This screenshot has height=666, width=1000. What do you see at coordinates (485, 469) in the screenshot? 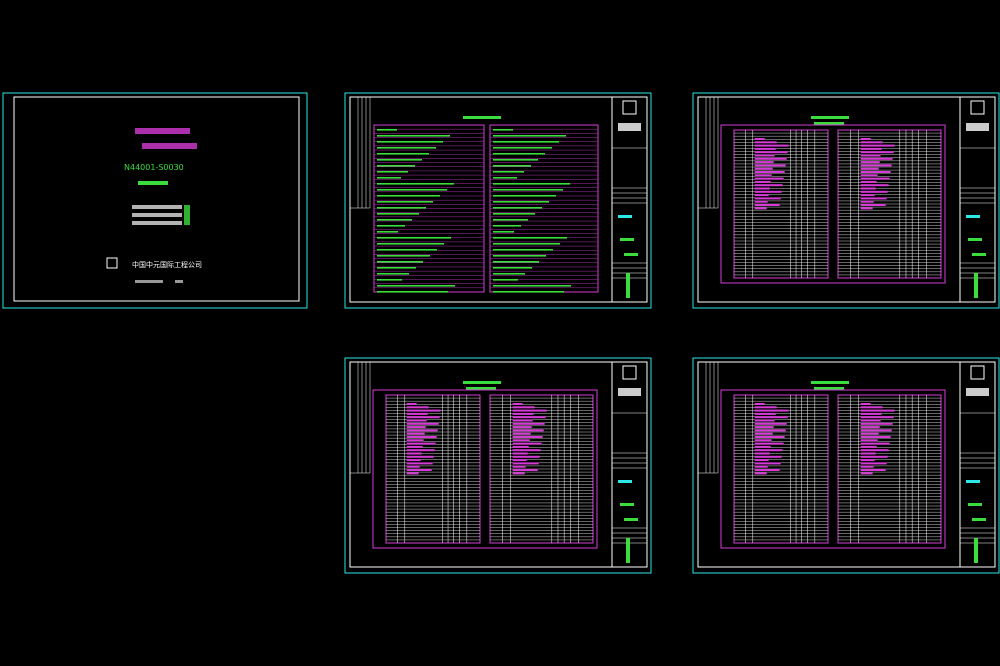
I see `table-group` at bounding box center [485, 469].